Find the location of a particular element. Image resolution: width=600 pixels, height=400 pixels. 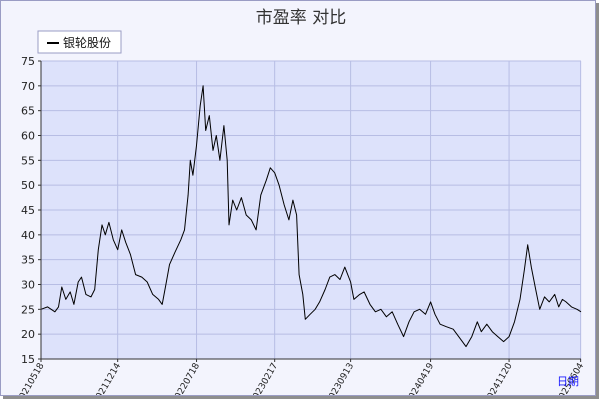

y-tick-label: 65 is located at coordinates (28, 111).